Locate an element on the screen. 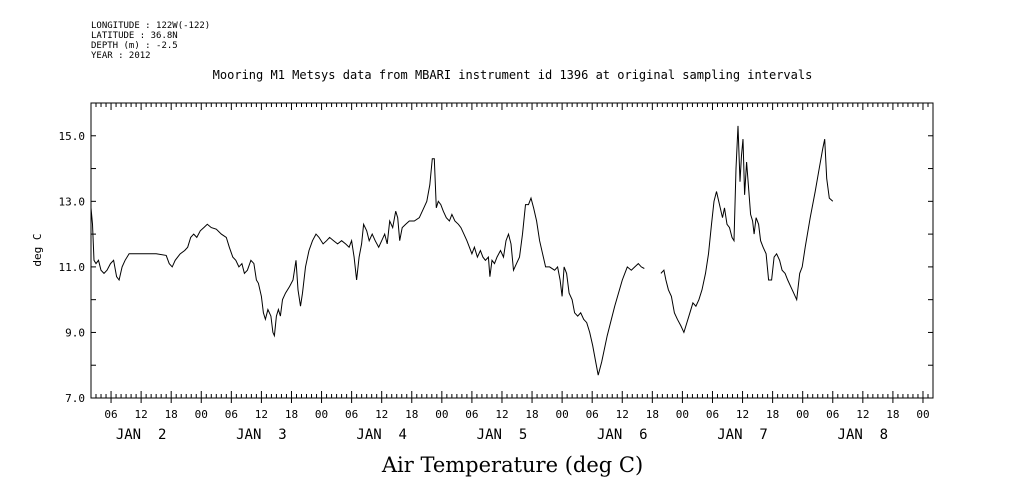  x-day-label: JAN 3 is located at coordinates (261, 435).